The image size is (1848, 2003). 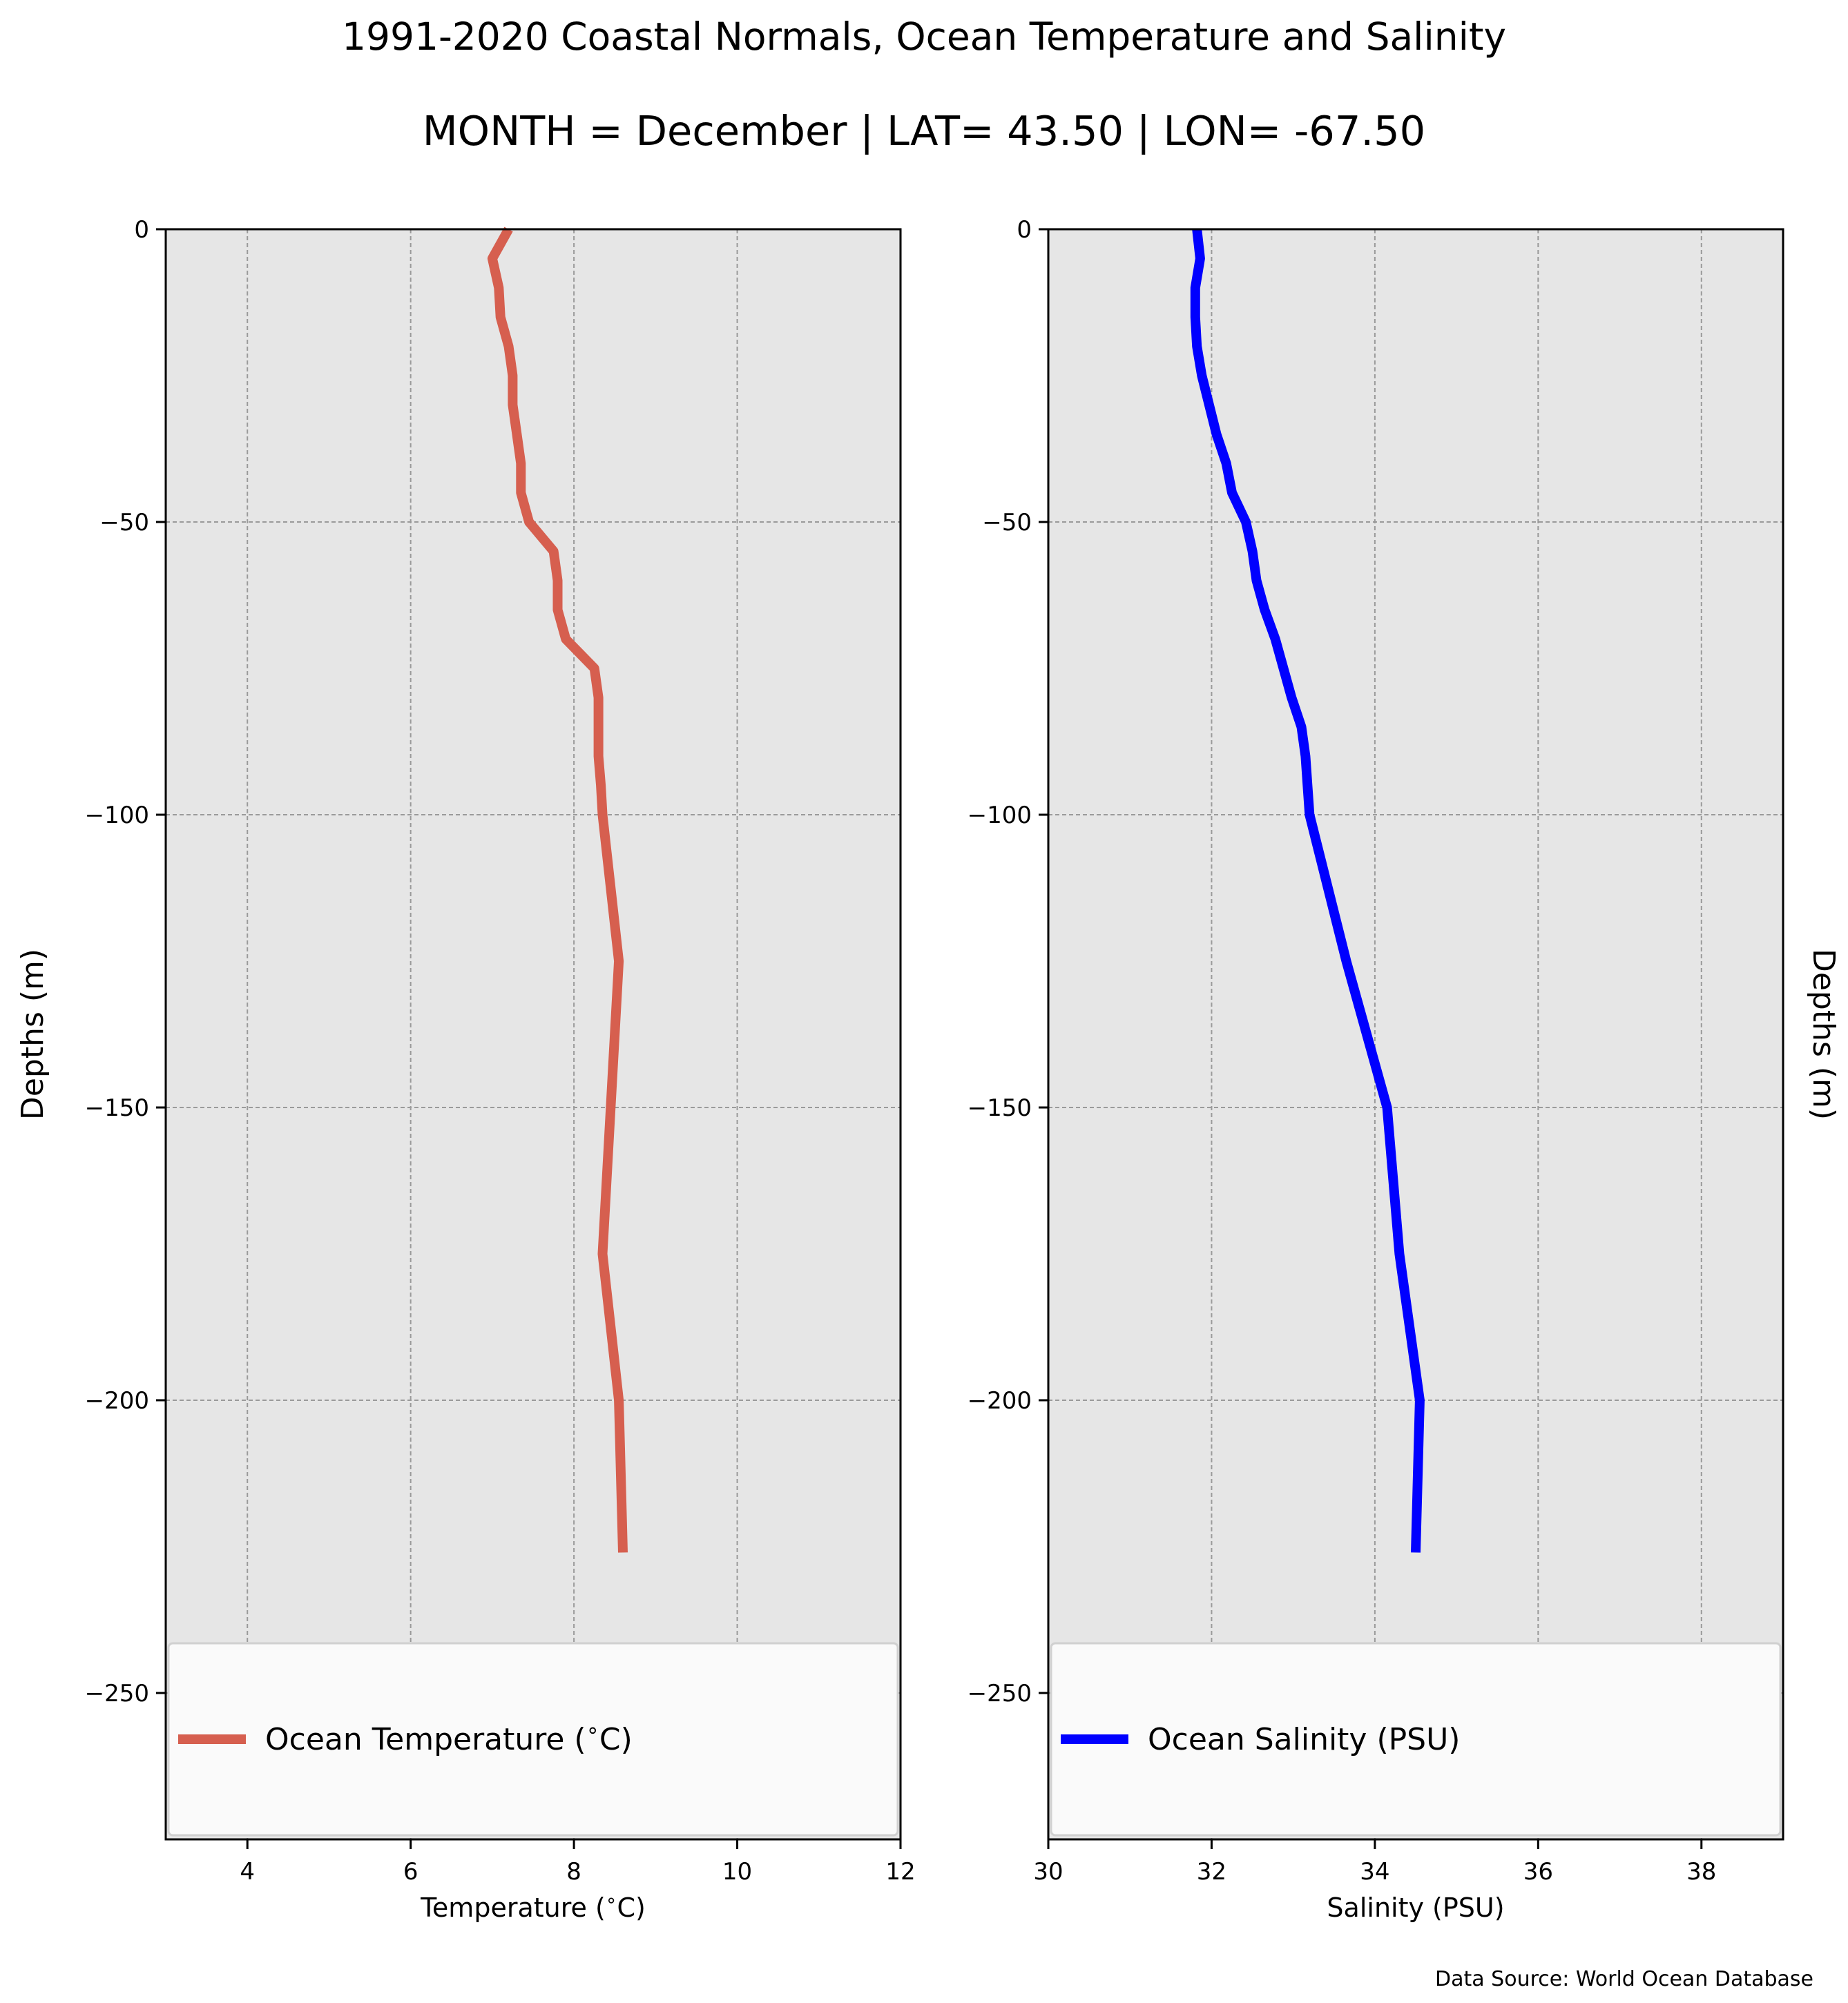 I want to click on legend-label: Ocean Salinity (PSU), so click(x=1304, y=1740).